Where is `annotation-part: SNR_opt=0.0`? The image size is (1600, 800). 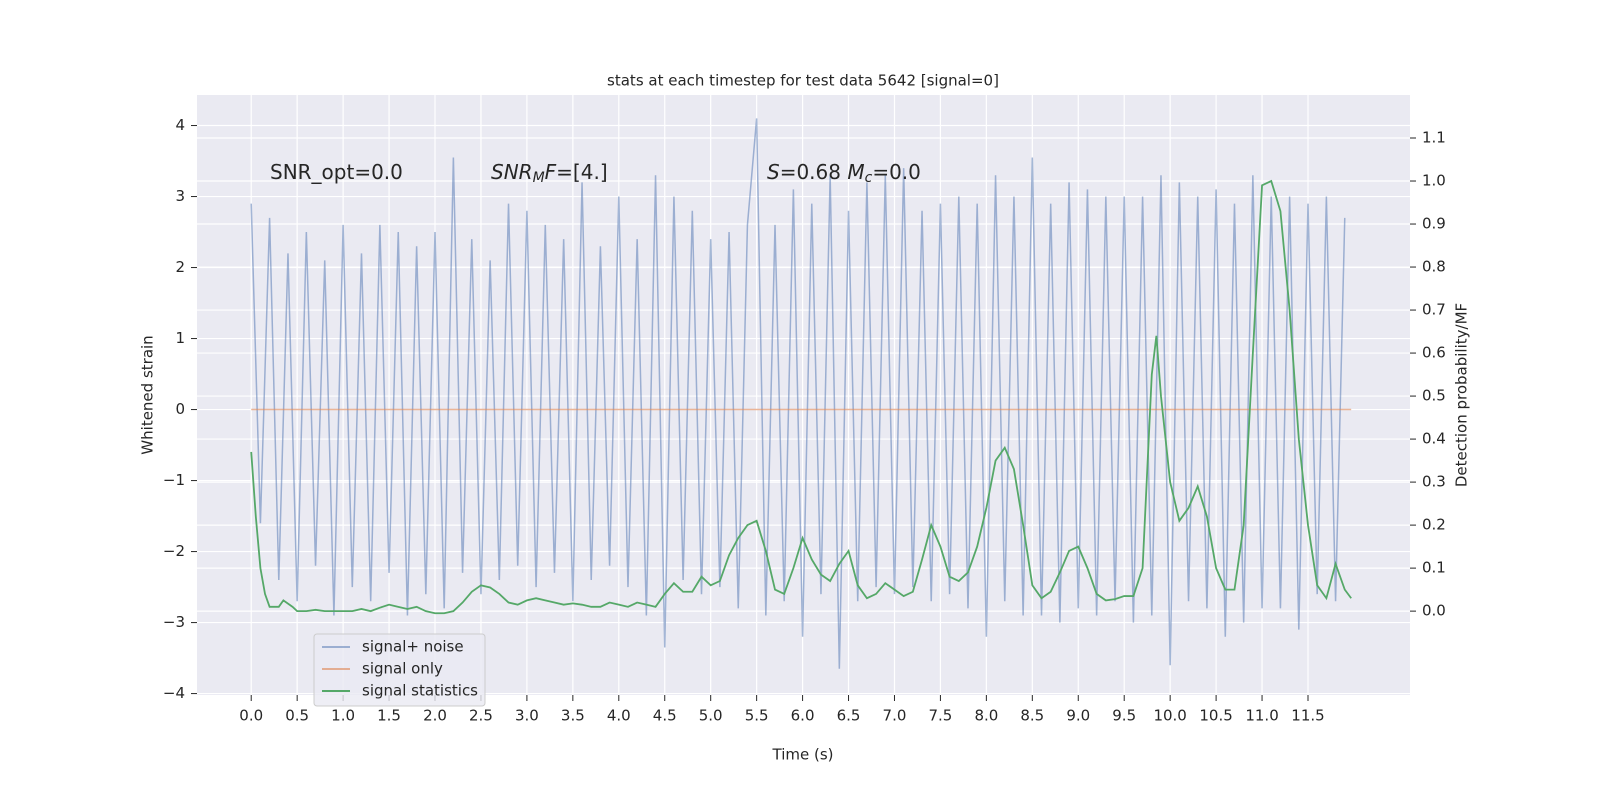
annotation-part: SNR_opt=0.0 is located at coordinates (336, 172).